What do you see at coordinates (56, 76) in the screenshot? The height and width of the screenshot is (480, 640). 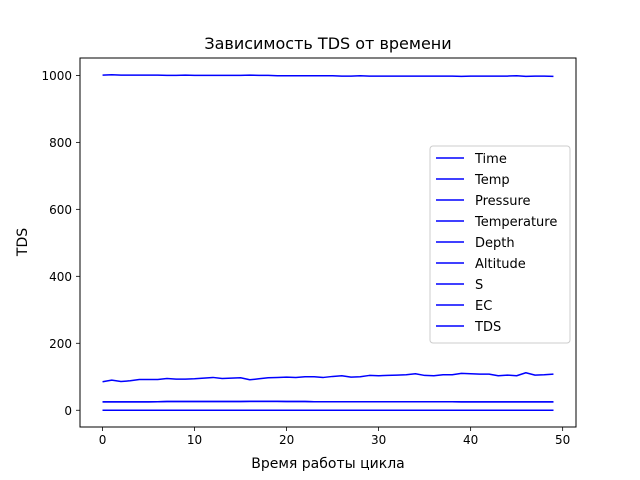 I see `y-tick-label: 1000` at bounding box center [56, 76].